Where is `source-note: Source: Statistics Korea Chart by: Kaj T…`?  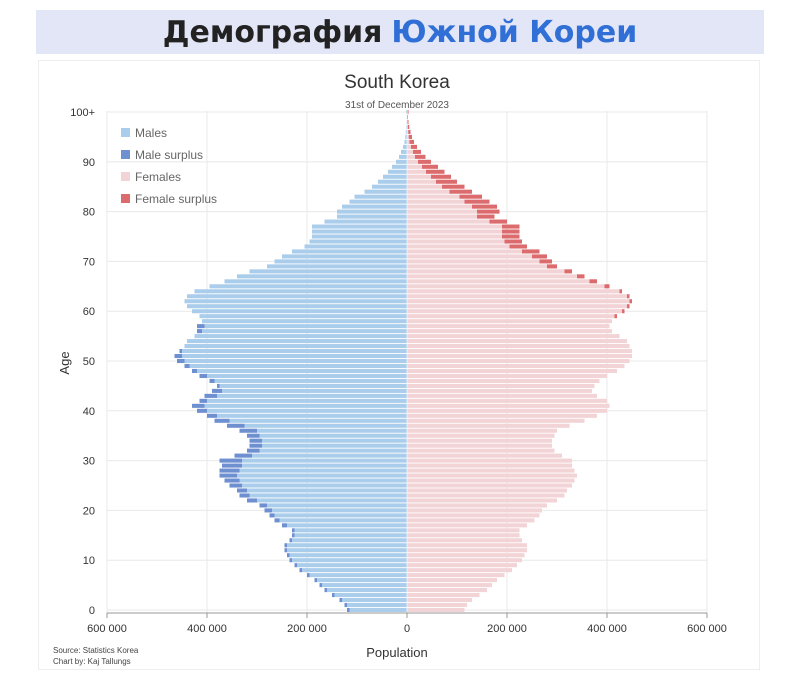 source-note: Source: Statistics Korea Chart by: Kaj T… is located at coordinates (95, 656).